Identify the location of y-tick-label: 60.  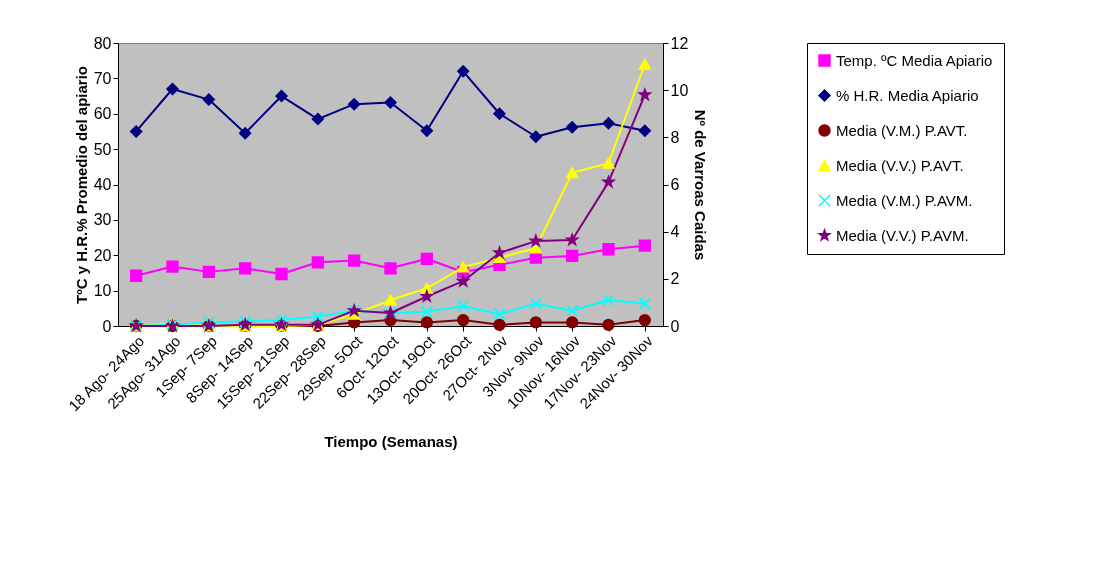
(102, 114).